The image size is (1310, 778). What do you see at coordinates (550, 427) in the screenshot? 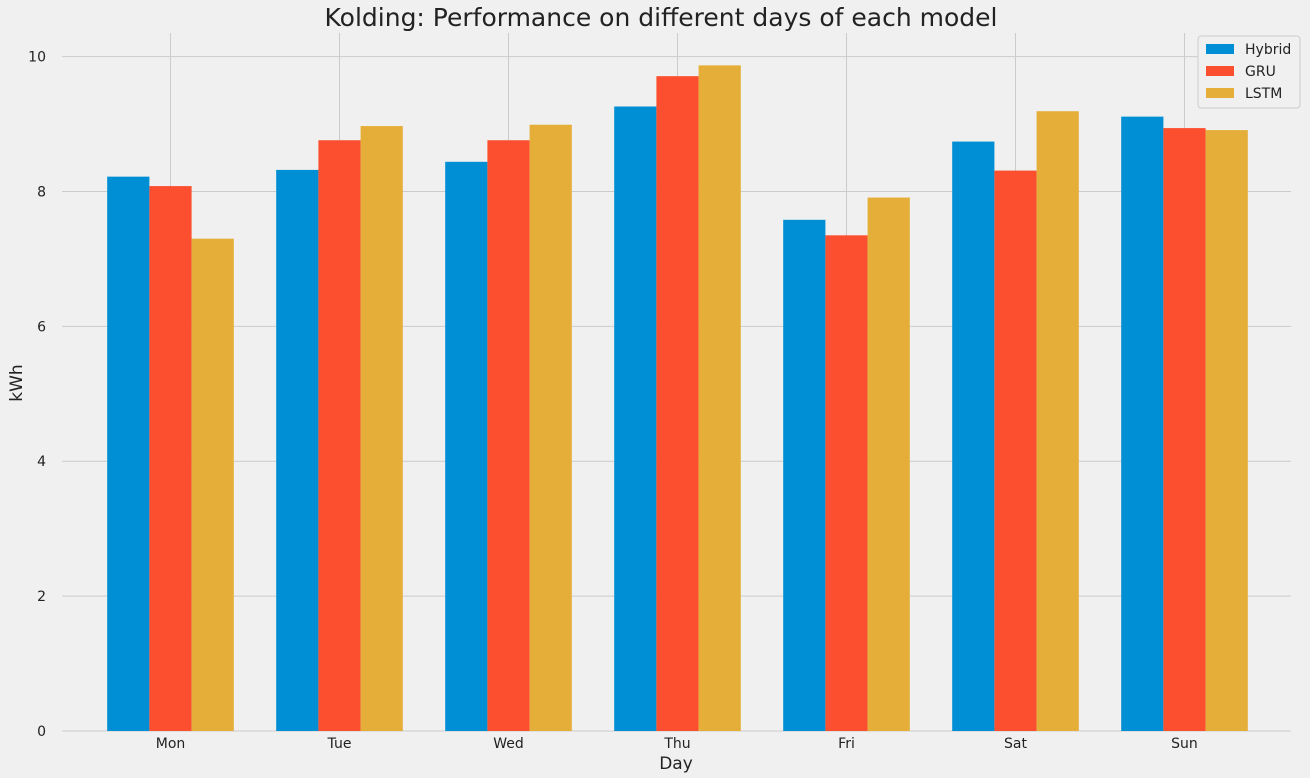
I see `bar-lstm-wed` at bounding box center [550, 427].